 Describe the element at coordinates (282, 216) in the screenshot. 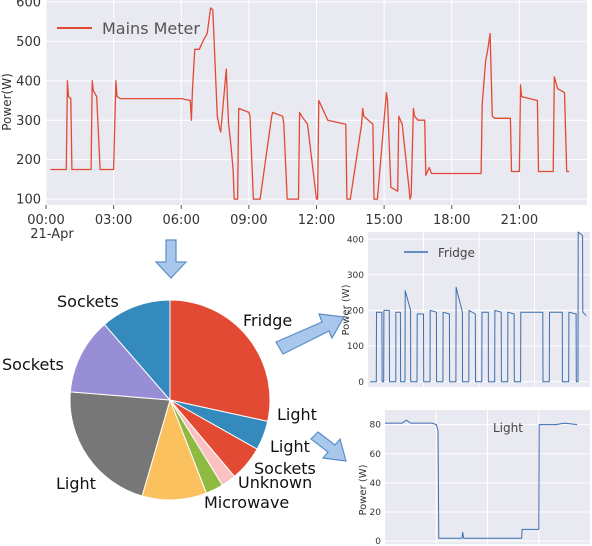

I see `mains-x-ticks: 00:00 03:00 06:00 09:00 12:00 15:00 18:00 21:00` at that location.